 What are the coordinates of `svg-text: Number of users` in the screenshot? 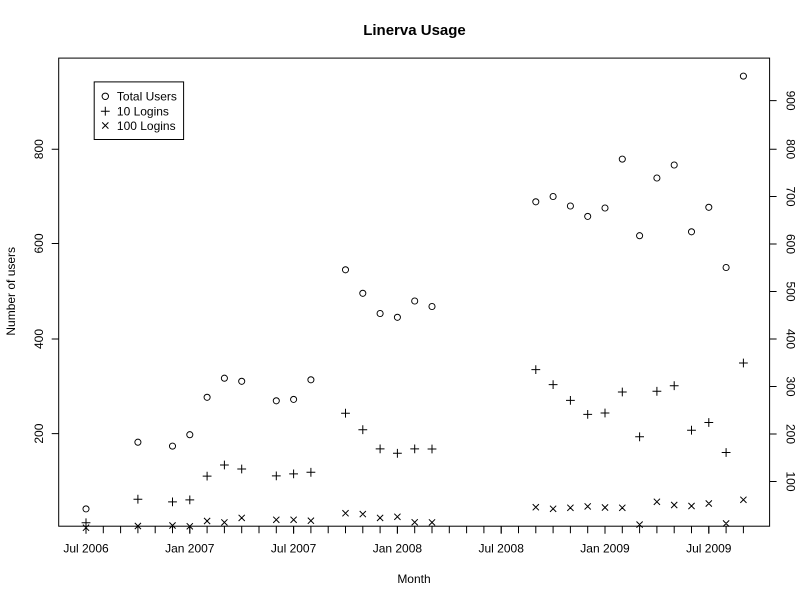 It's located at (11, 291).